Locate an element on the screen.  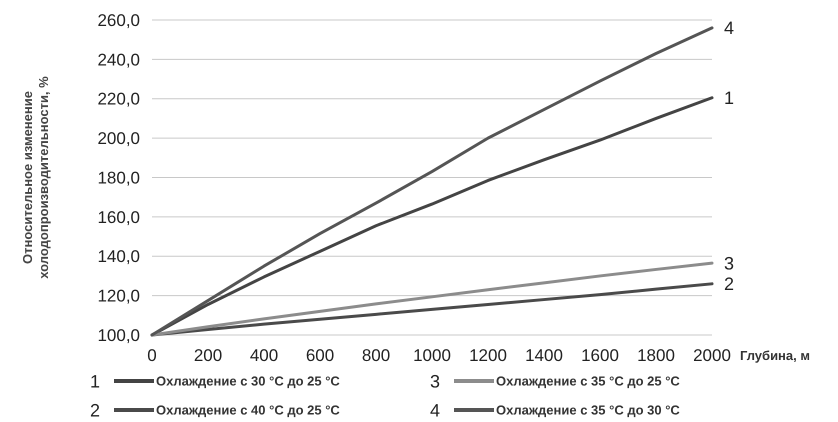
line-series is located at coordinates (432, 299).